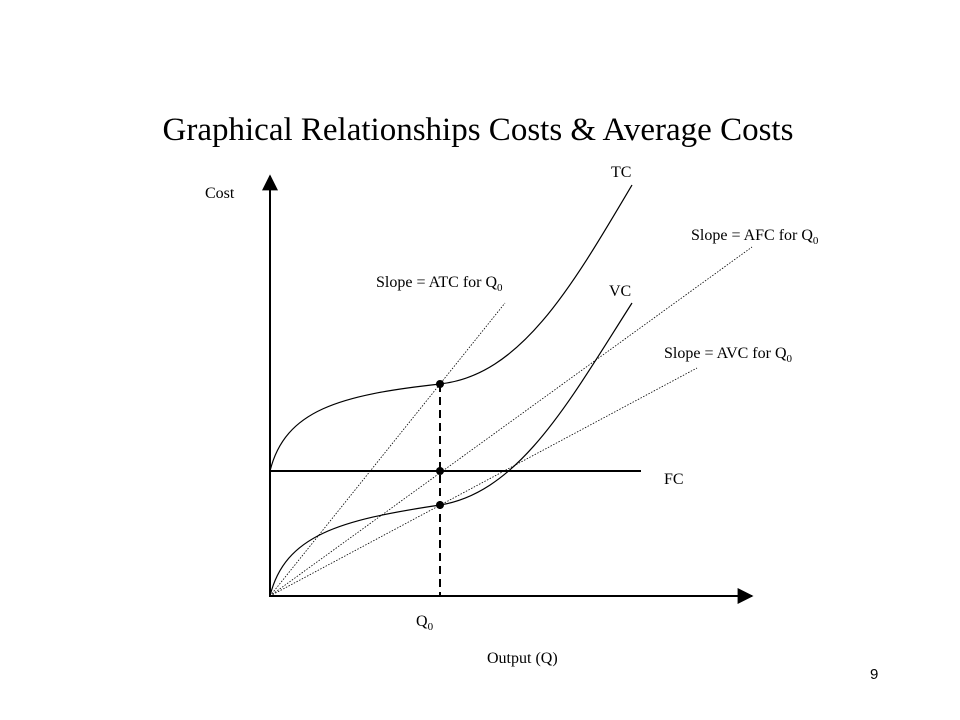 This screenshot has width=960, height=720. What do you see at coordinates (874, 674) in the screenshot?
I see `page-number: 9` at bounding box center [874, 674].